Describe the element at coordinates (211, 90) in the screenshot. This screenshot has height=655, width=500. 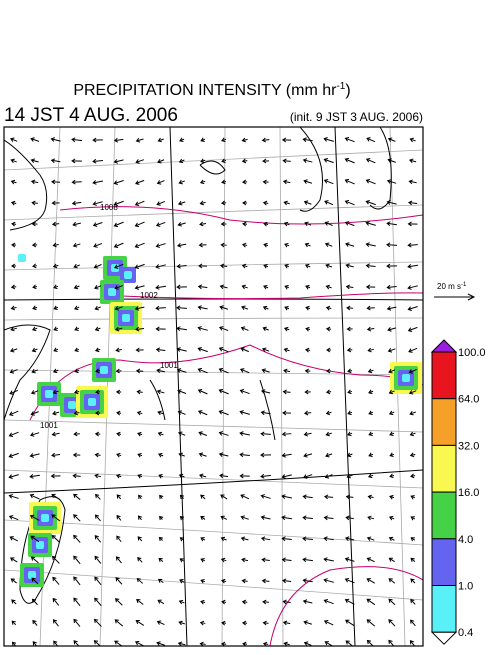
I see `title: PRECIPITATION INTENSITY (mm hr-1)` at that location.